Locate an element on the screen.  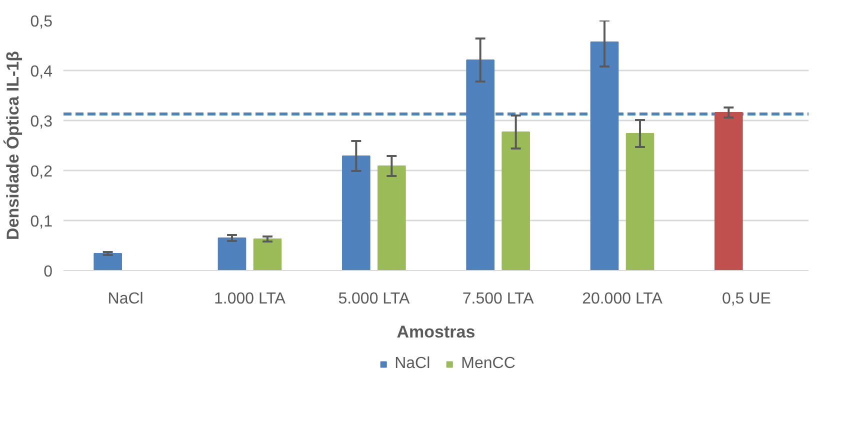
x-tick-label: 0,5 UE is located at coordinates (746, 299).